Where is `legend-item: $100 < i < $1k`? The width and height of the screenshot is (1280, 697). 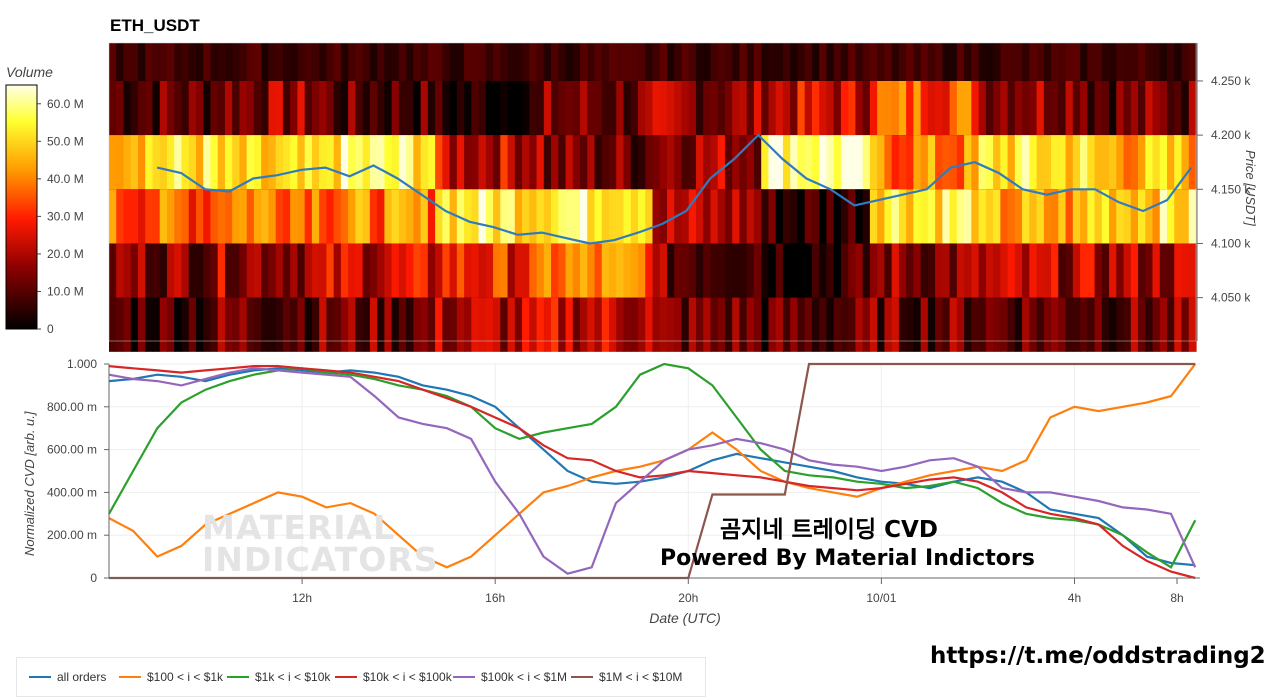
legend-item: $100 < i < $1k is located at coordinates (171, 677).